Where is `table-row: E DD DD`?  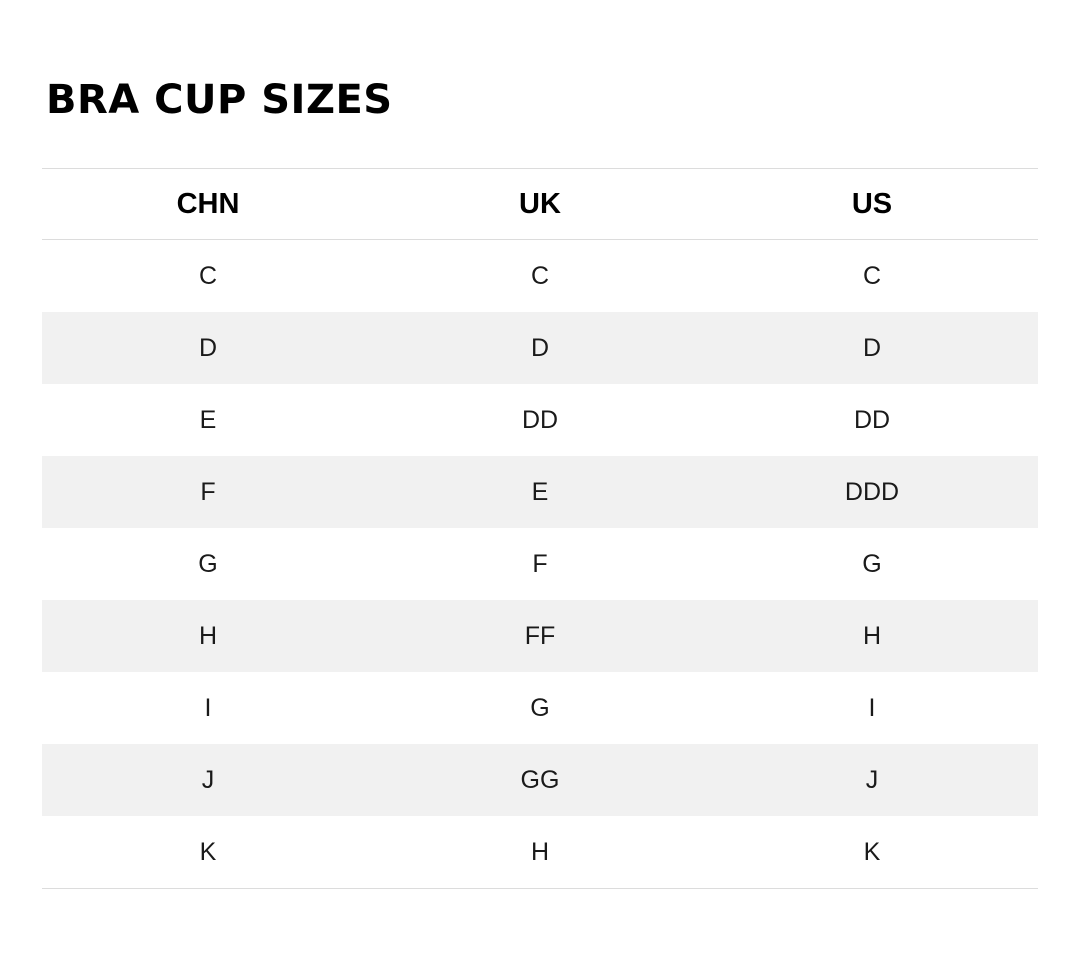
table-row: E DD DD is located at coordinates (540, 420).